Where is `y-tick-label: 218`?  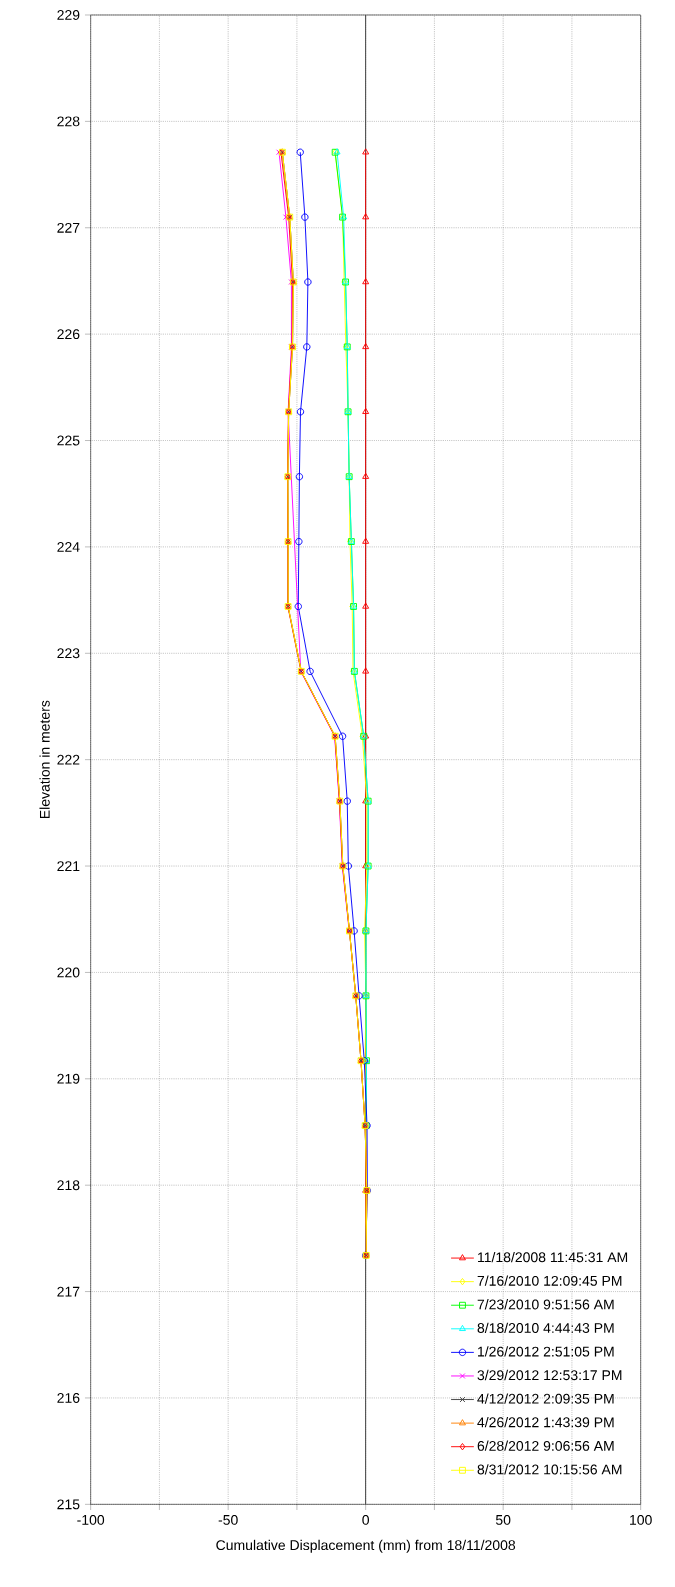
y-tick-label: 218 is located at coordinates (68, 1185).